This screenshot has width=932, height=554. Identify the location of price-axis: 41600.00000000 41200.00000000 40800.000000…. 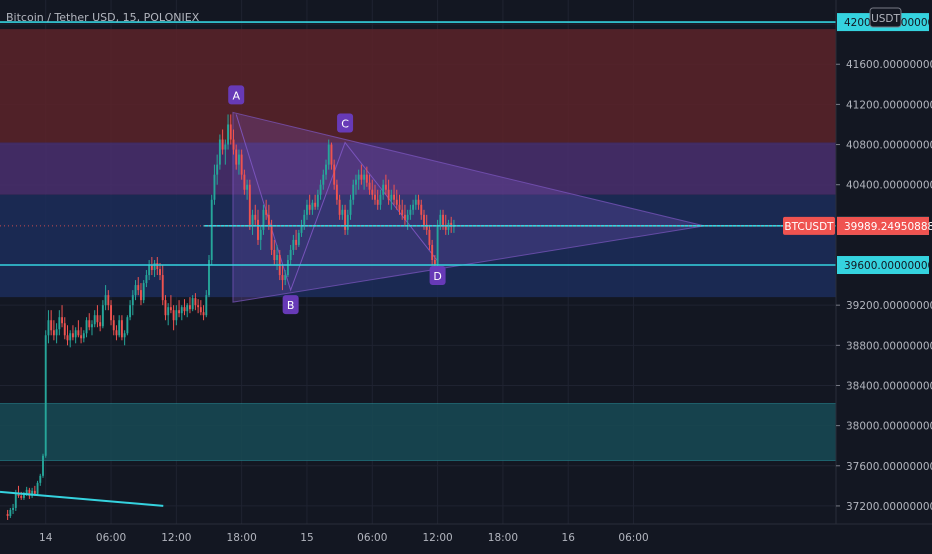
(884, 263).